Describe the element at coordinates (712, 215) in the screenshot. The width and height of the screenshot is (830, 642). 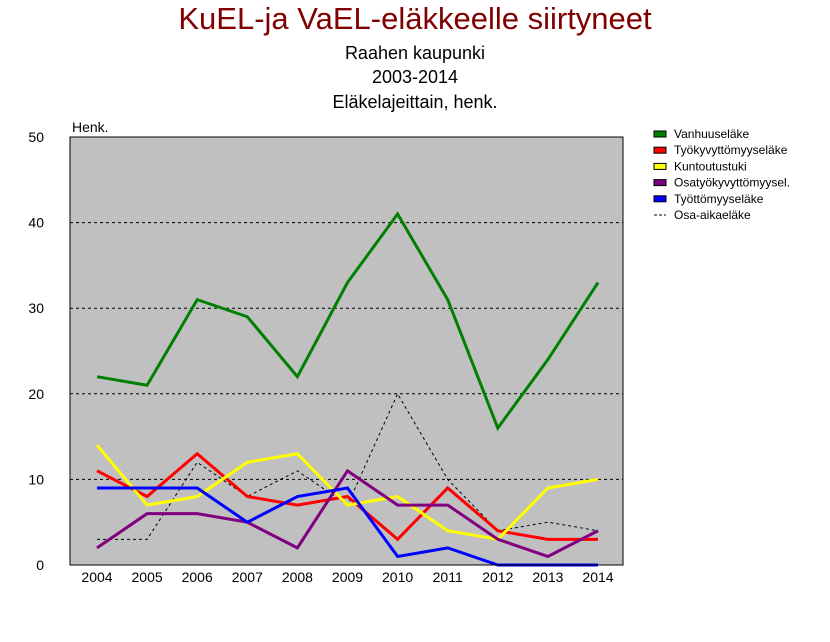
I see `legend-label: Osa-aikaeläke` at that location.